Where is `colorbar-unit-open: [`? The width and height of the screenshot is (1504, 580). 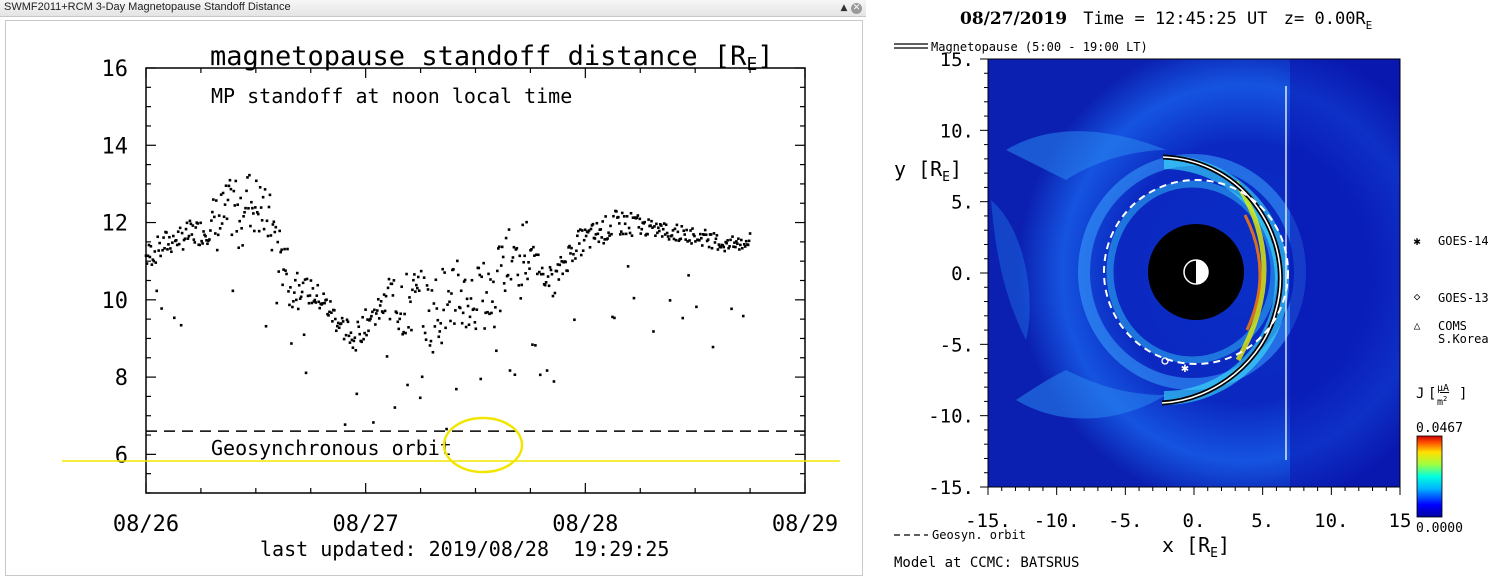
colorbar-unit-open: [ is located at coordinates (1432, 394).